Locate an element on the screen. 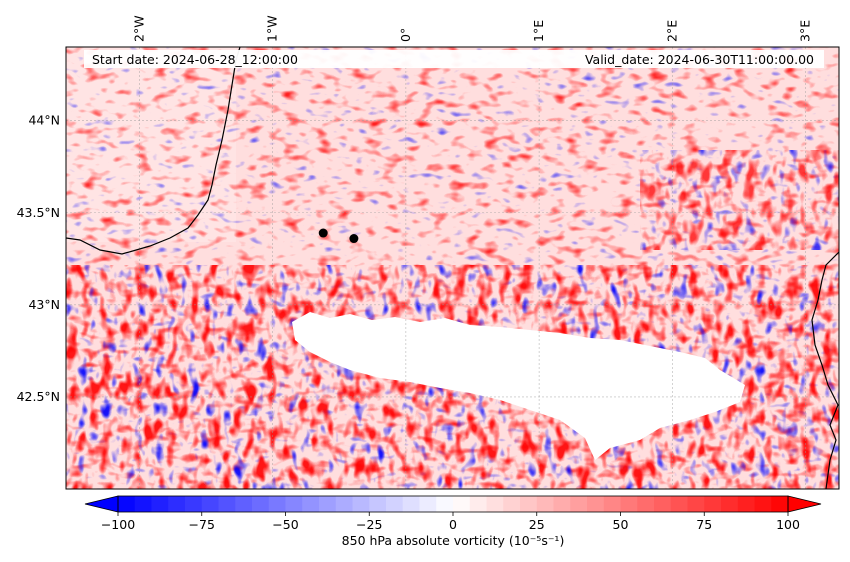  masked-terrain-area is located at coordinates (518, 386).